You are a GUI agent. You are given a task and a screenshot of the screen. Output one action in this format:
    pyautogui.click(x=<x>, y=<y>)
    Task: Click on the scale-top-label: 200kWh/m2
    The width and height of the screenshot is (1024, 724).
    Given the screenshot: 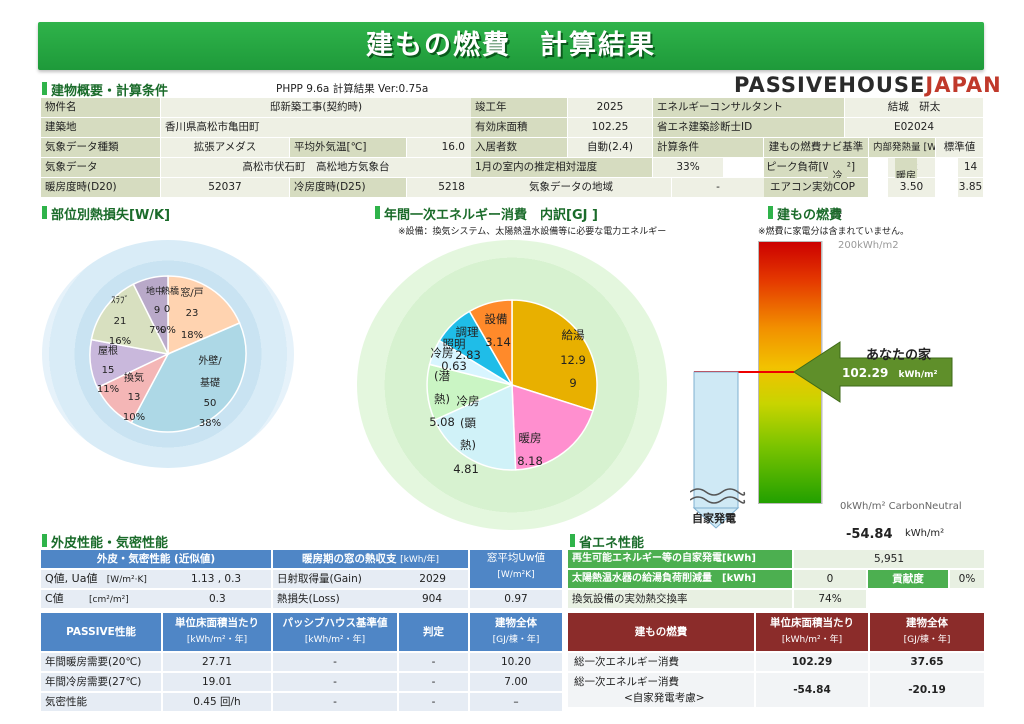 What is the action you would take?
    pyautogui.click(x=868, y=245)
    